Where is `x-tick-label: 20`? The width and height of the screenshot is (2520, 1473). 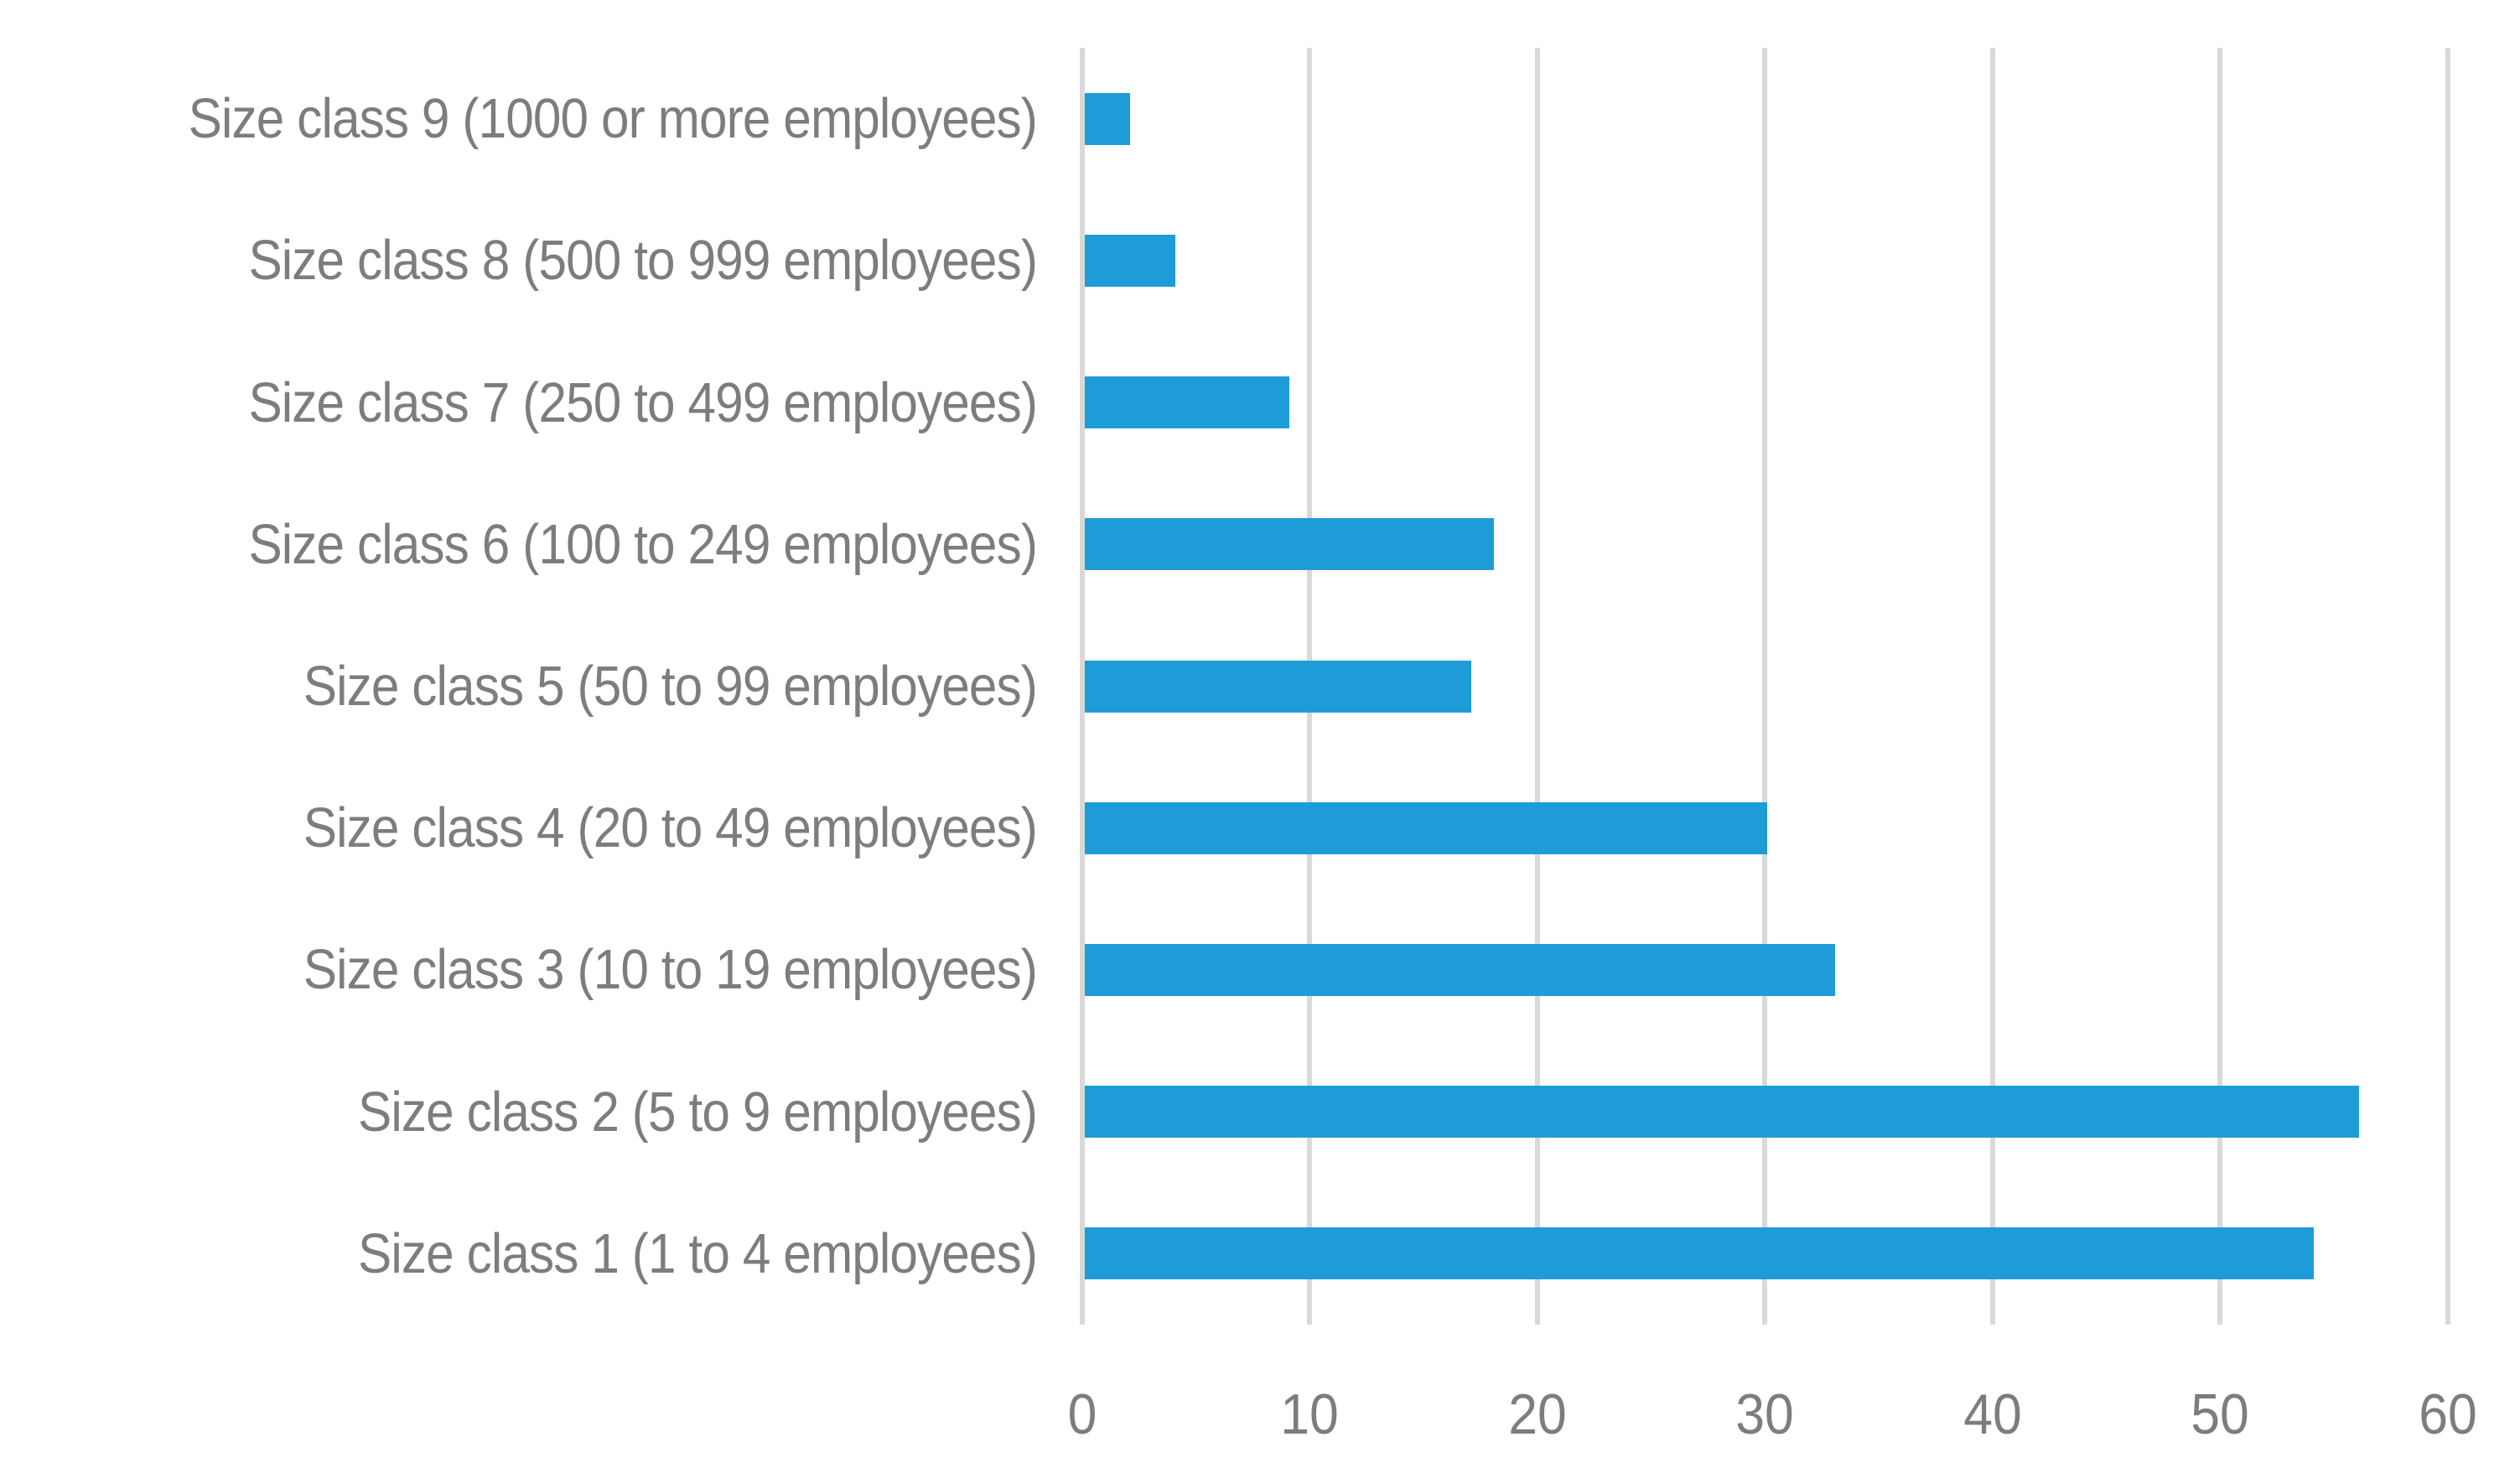
x-tick-label: 20 is located at coordinates (1537, 1414).